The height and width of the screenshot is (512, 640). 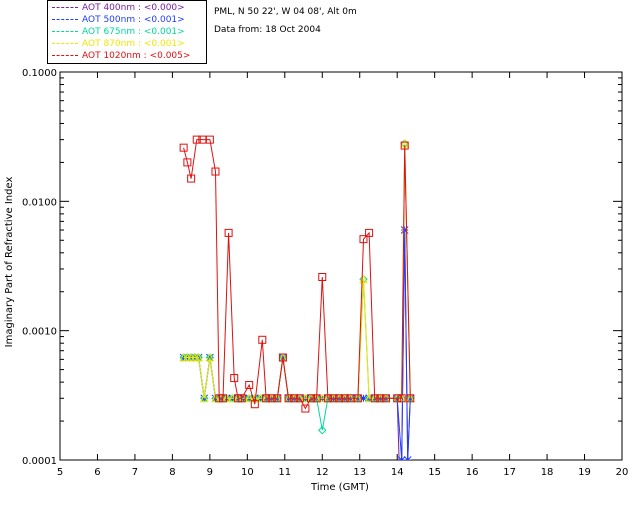 I want to click on legend-label: AOT 500nm : <0.001>, so click(x=133, y=20).